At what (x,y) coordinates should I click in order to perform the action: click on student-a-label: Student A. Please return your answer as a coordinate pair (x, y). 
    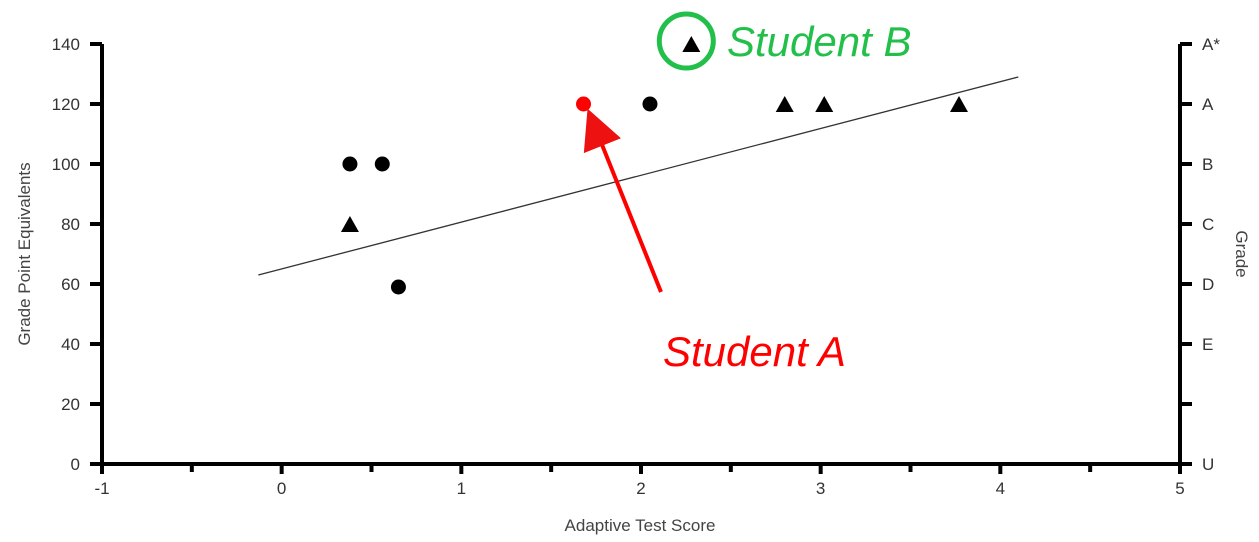
    Looking at the image, I should click on (754, 351).